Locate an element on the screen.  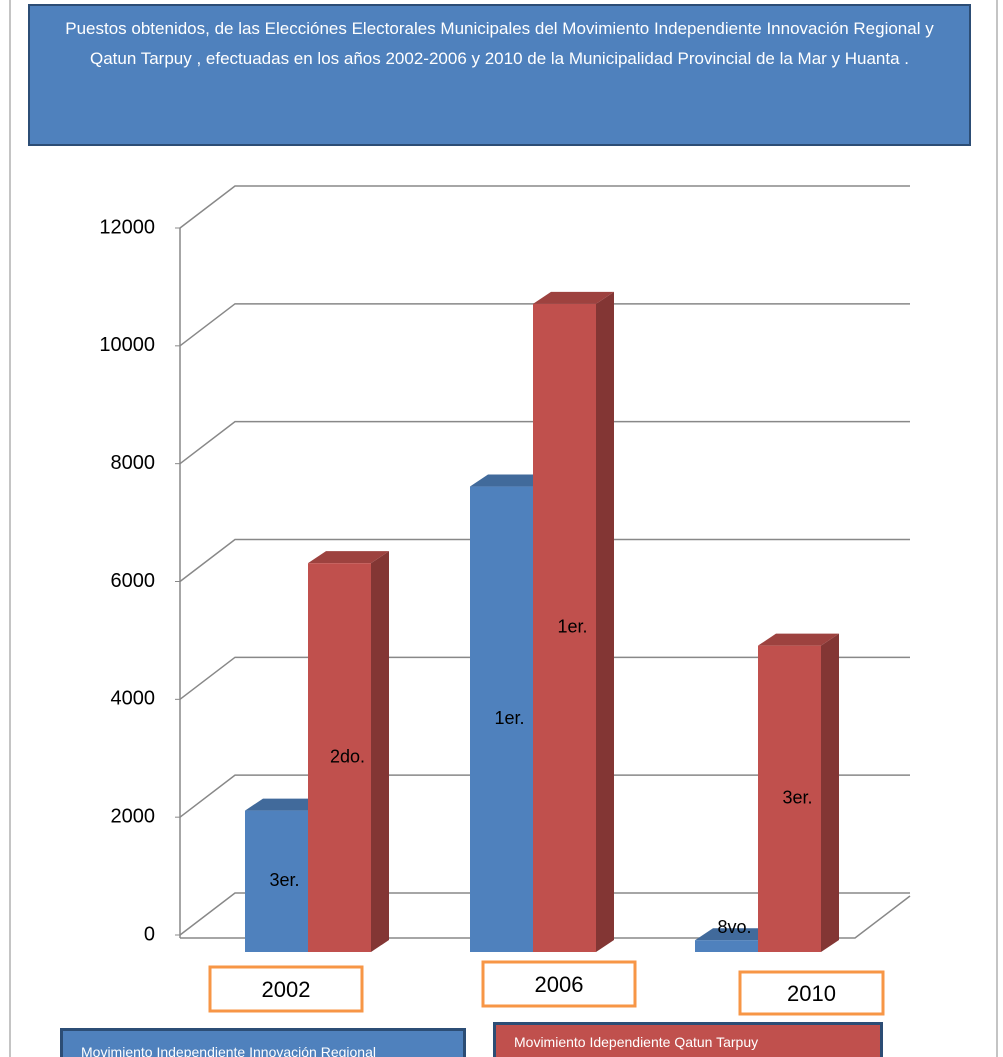
y-tick-label: 10000 is located at coordinates (127, 345).